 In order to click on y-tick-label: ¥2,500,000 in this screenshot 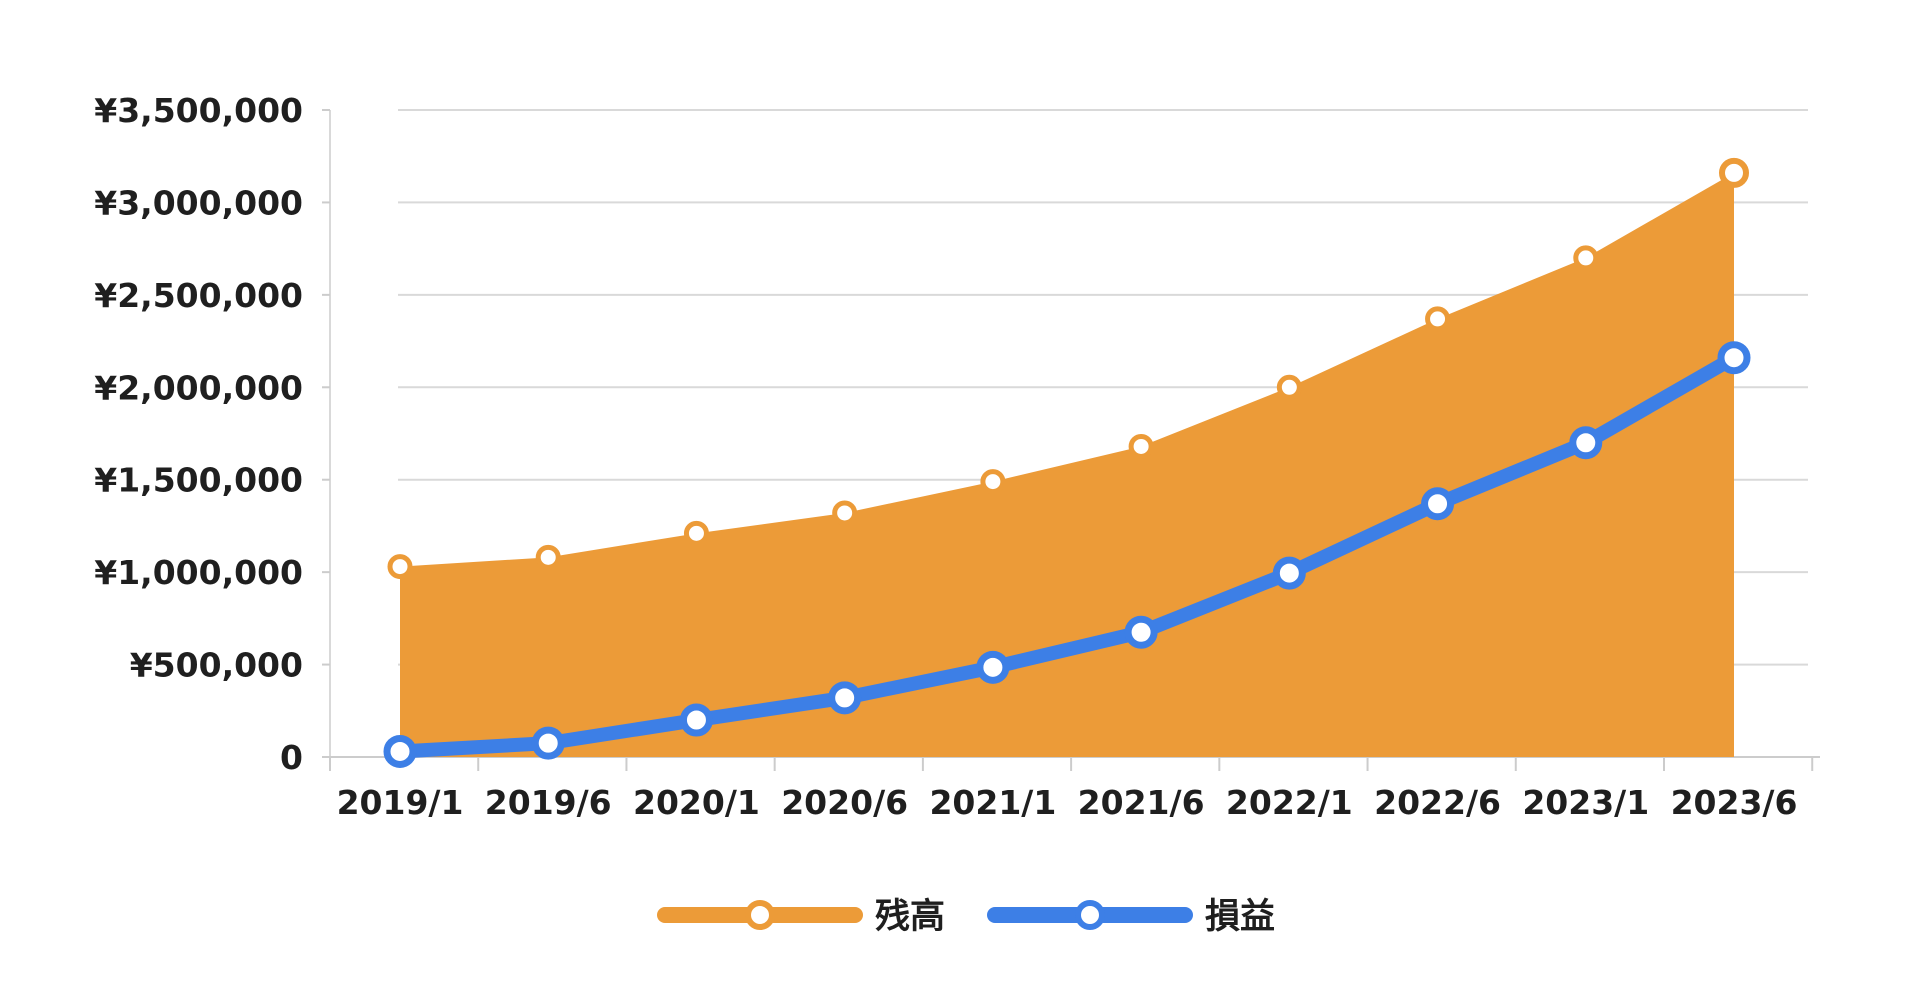, I will do `click(198, 295)`.